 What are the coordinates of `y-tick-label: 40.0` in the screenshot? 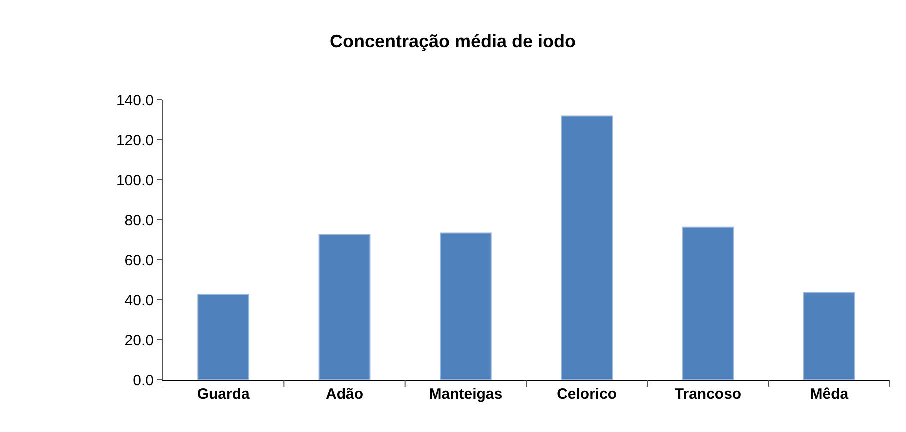 It's located at (139, 301).